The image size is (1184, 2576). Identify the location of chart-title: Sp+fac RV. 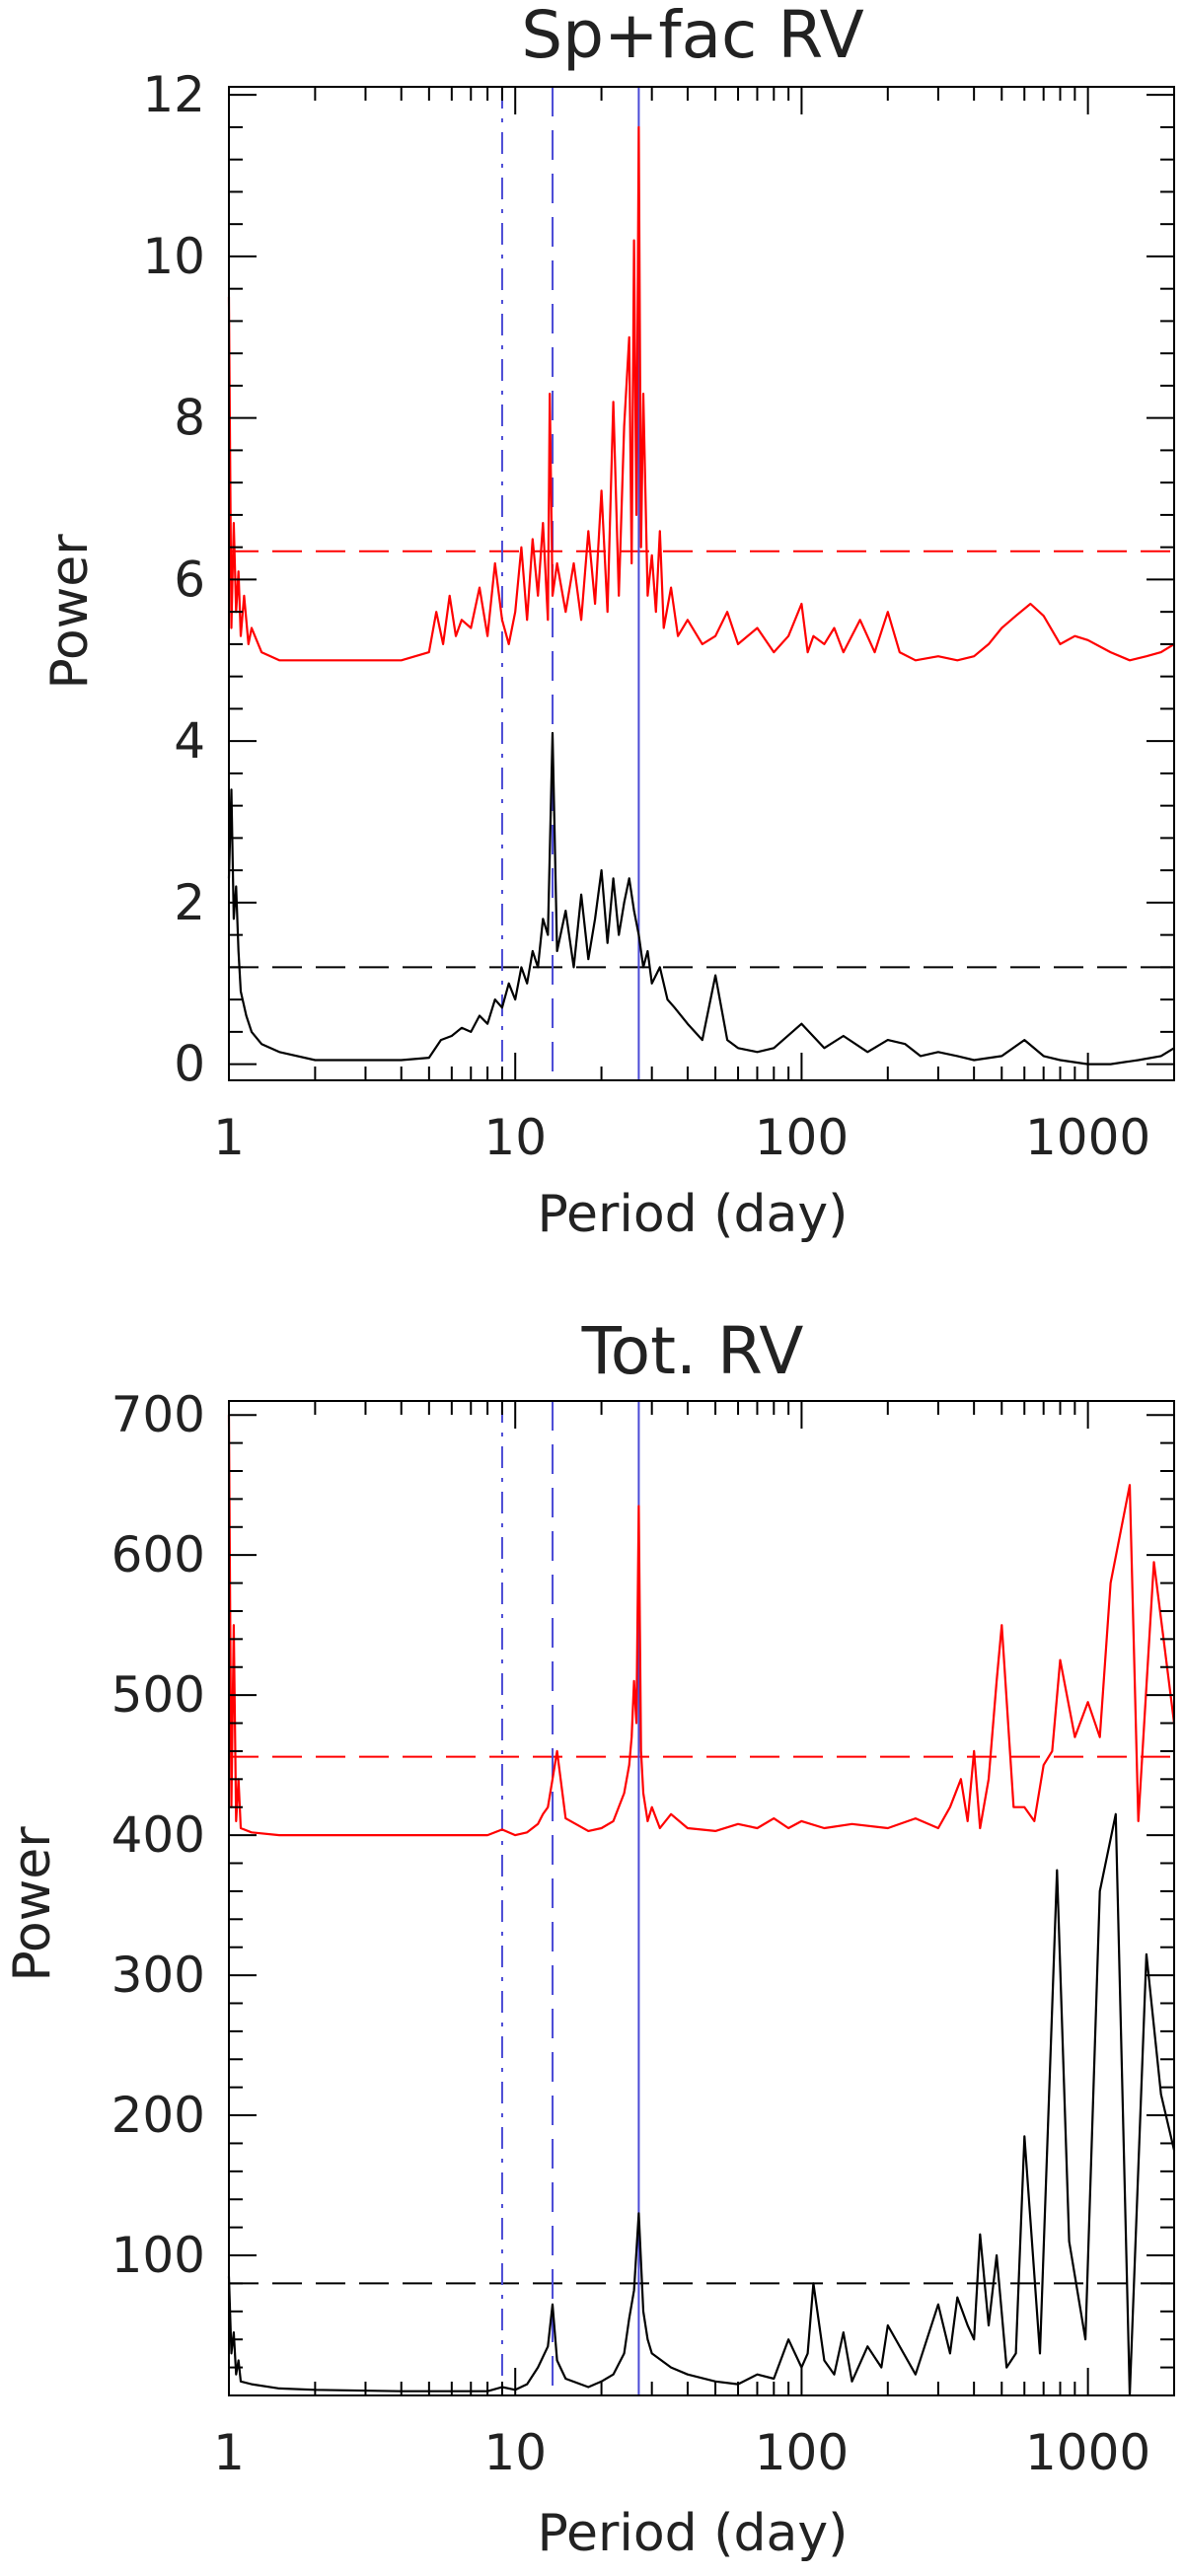
(692, 36).